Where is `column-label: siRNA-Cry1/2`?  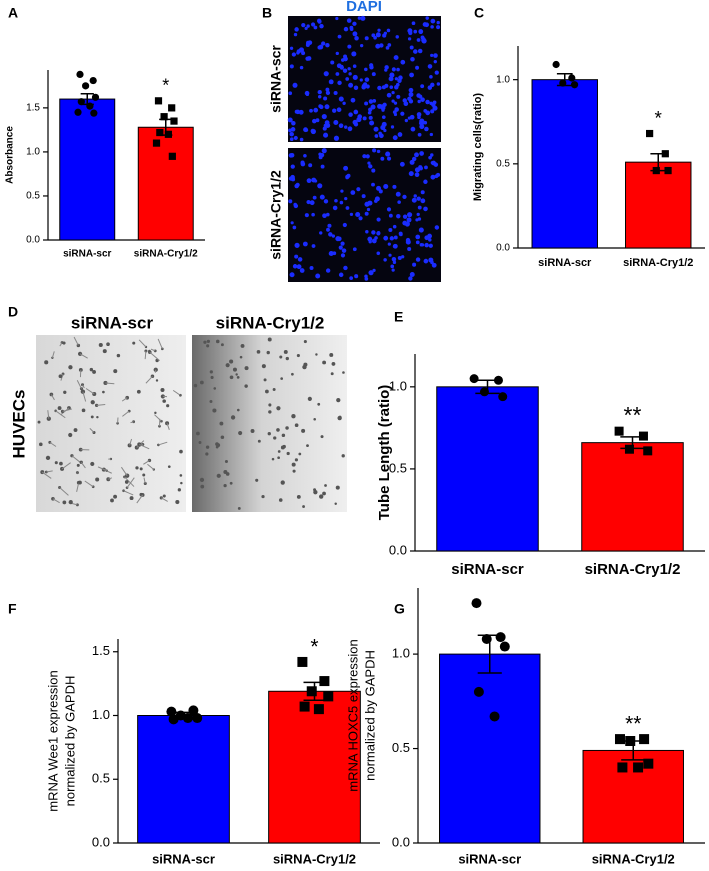 column-label: siRNA-Cry1/2 is located at coordinates (270, 322).